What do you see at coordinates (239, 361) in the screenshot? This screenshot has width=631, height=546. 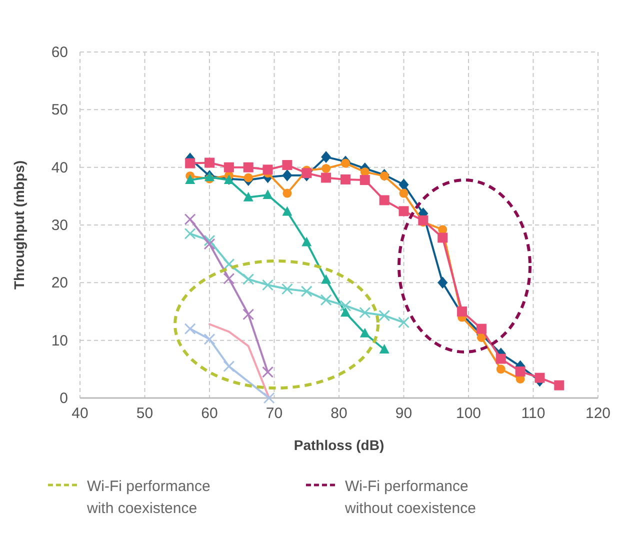 I see `line-series` at bounding box center [239, 361].